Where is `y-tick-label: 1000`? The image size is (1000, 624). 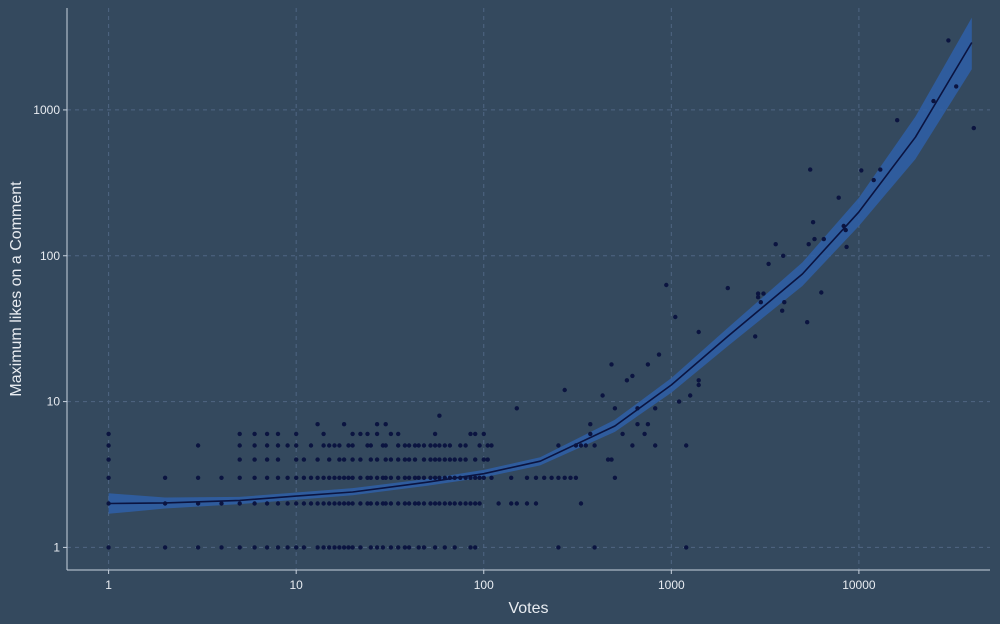
y-tick-label: 1000 is located at coordinates (46, 110).